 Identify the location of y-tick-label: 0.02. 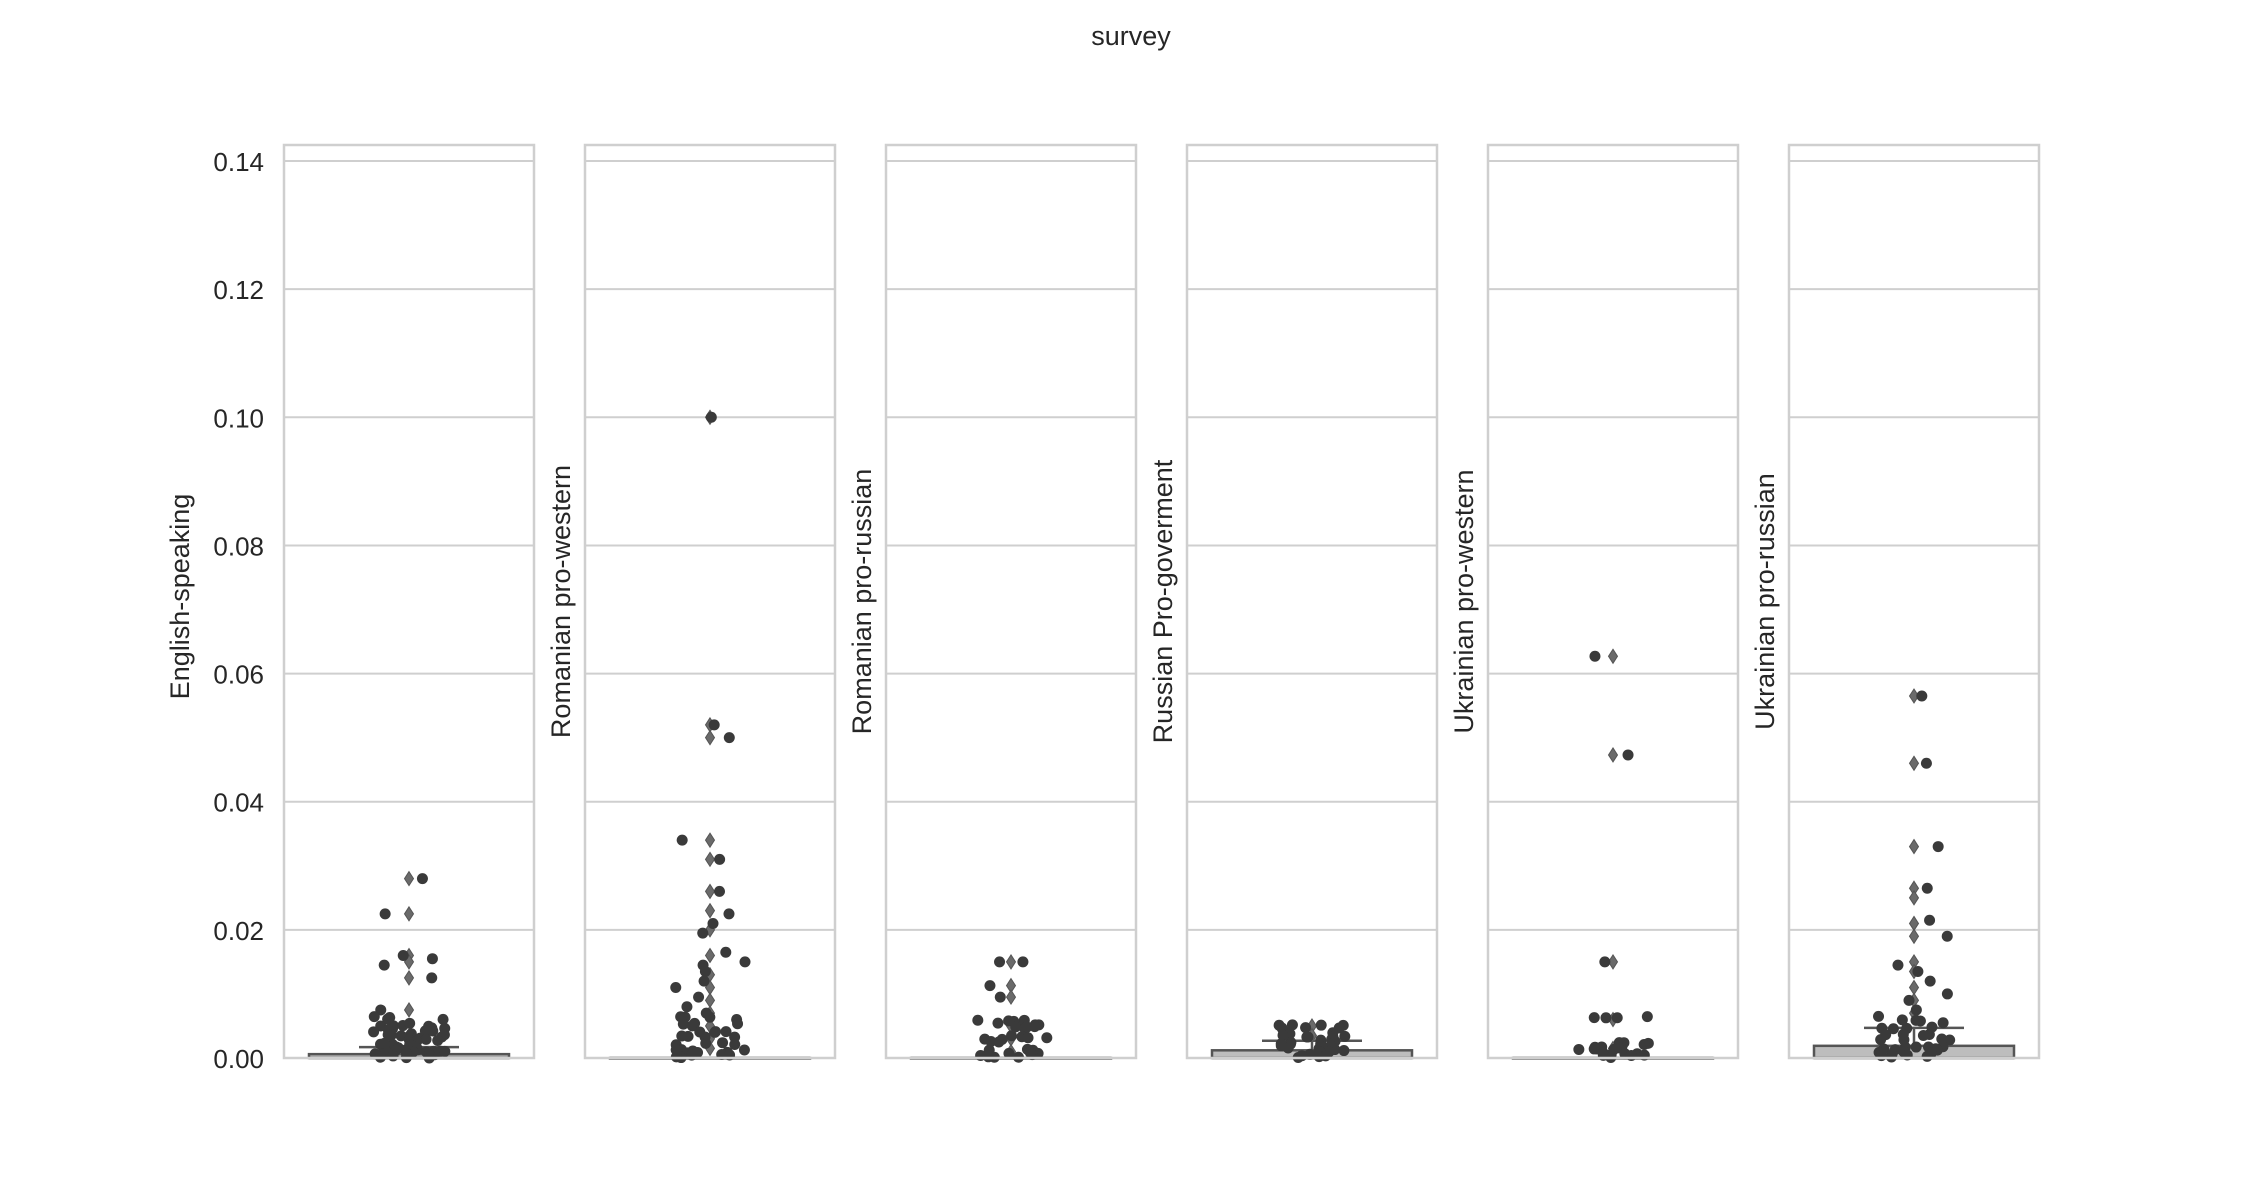
(238, 931).